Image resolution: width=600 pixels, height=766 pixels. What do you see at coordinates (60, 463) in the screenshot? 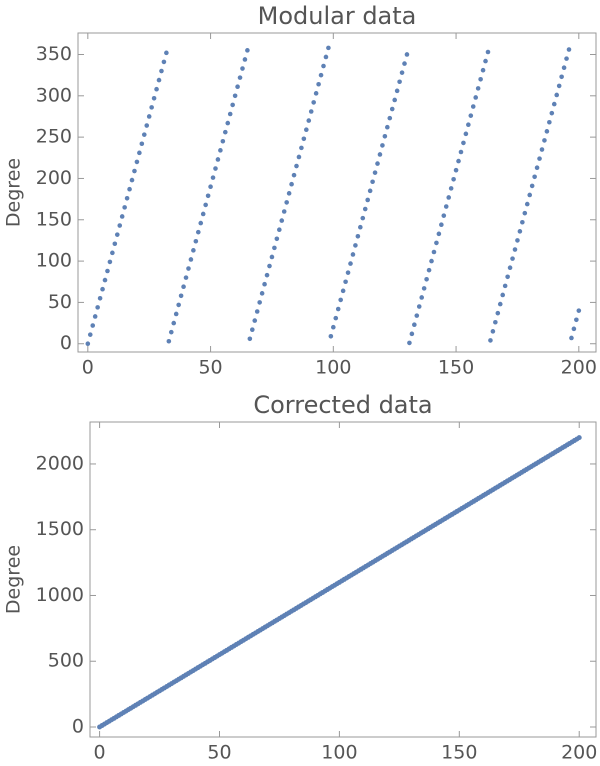
I see `y-tick-label: 2000` at bounding box center [60, 463].